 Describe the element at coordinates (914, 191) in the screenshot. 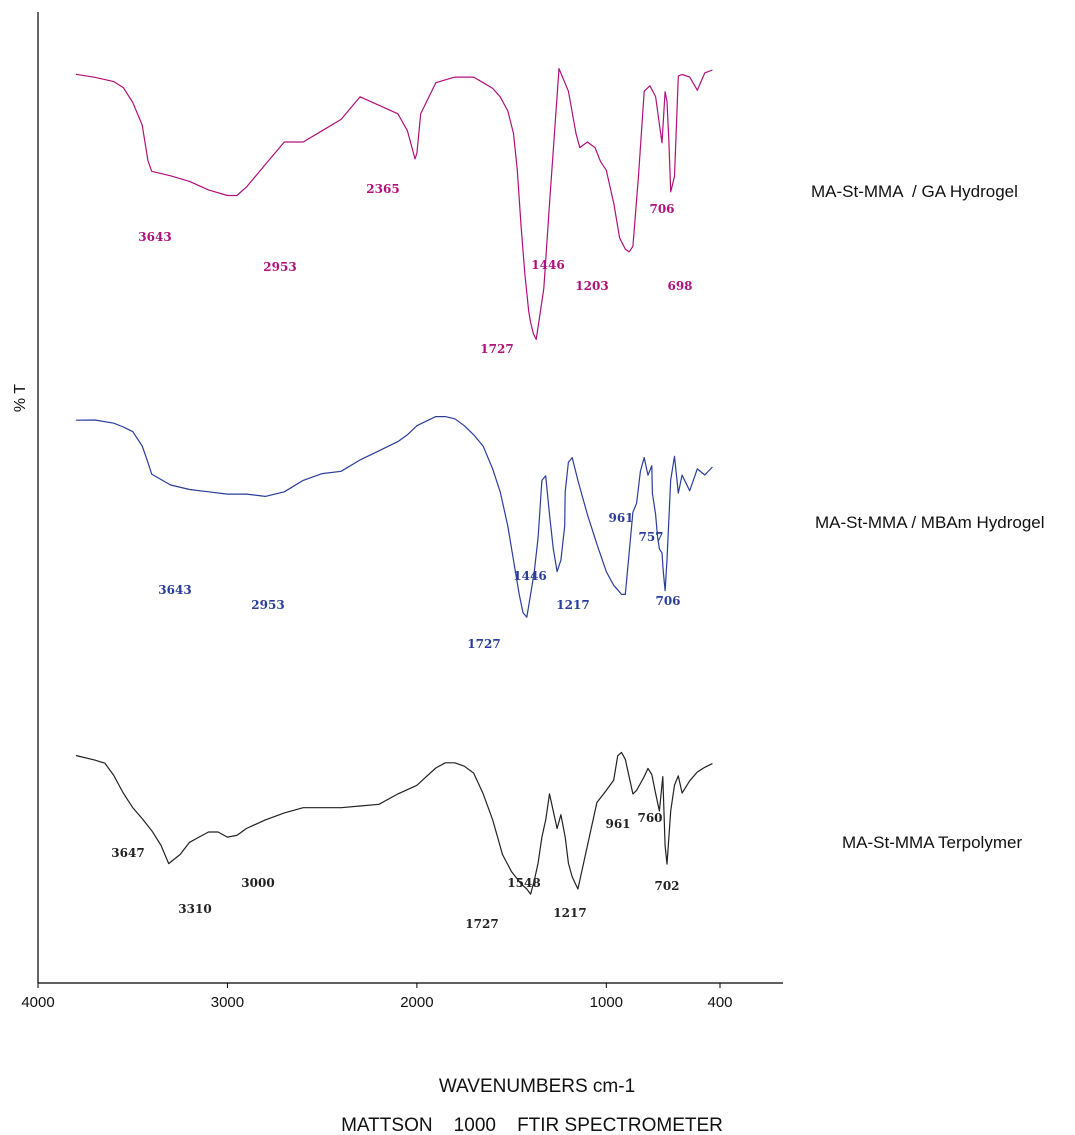

I see `series-label: MA-St-MMA / GA Hydrogel` at that location.